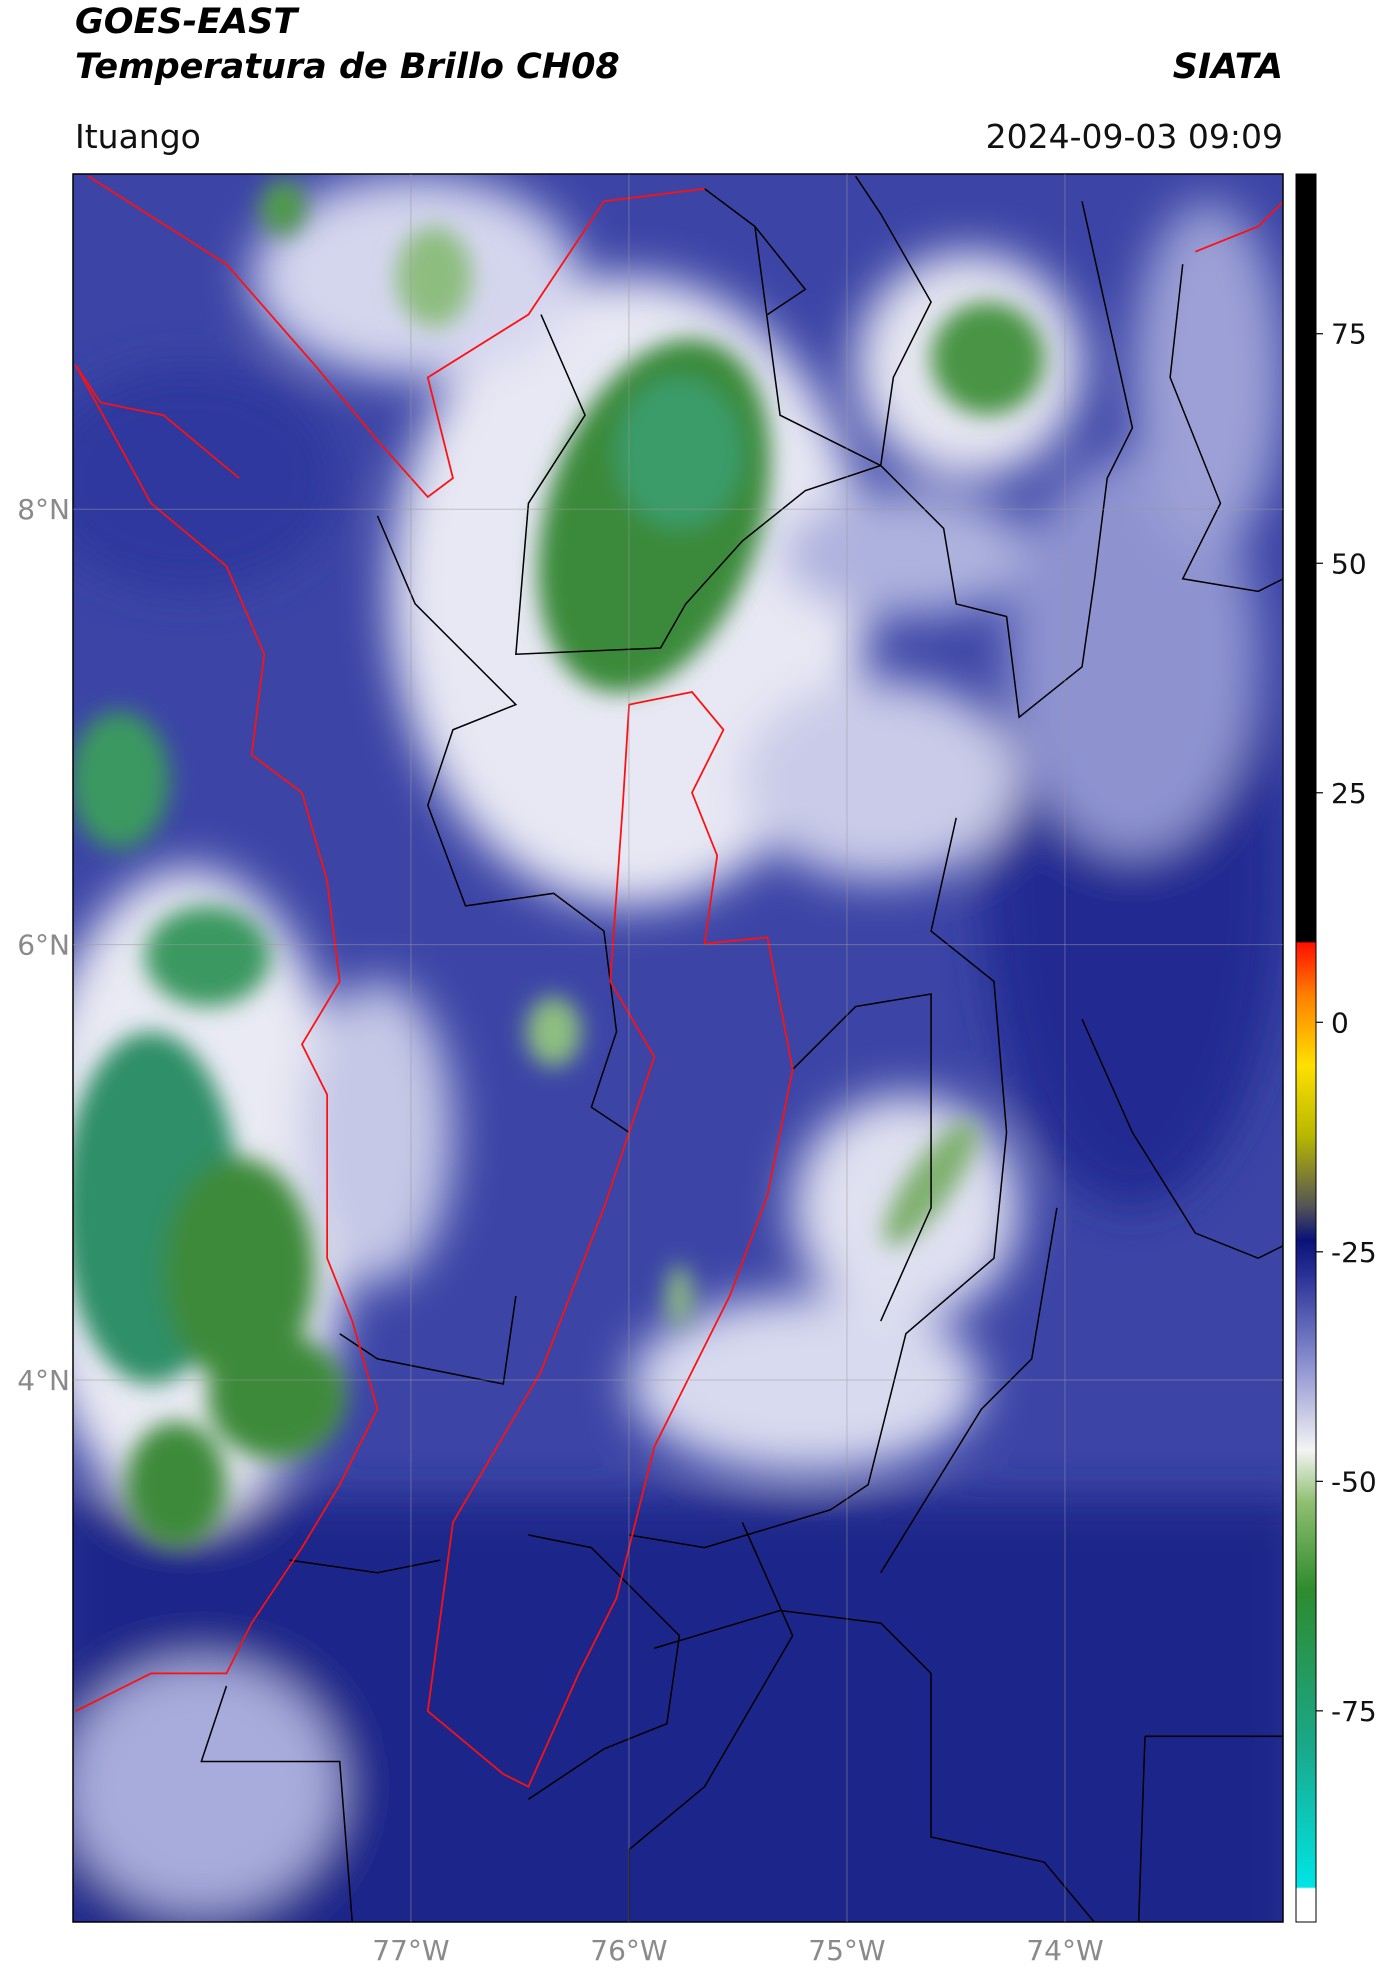  I want to click on subtitle: Temperatura de Brillo CH08, so click(347, 67).